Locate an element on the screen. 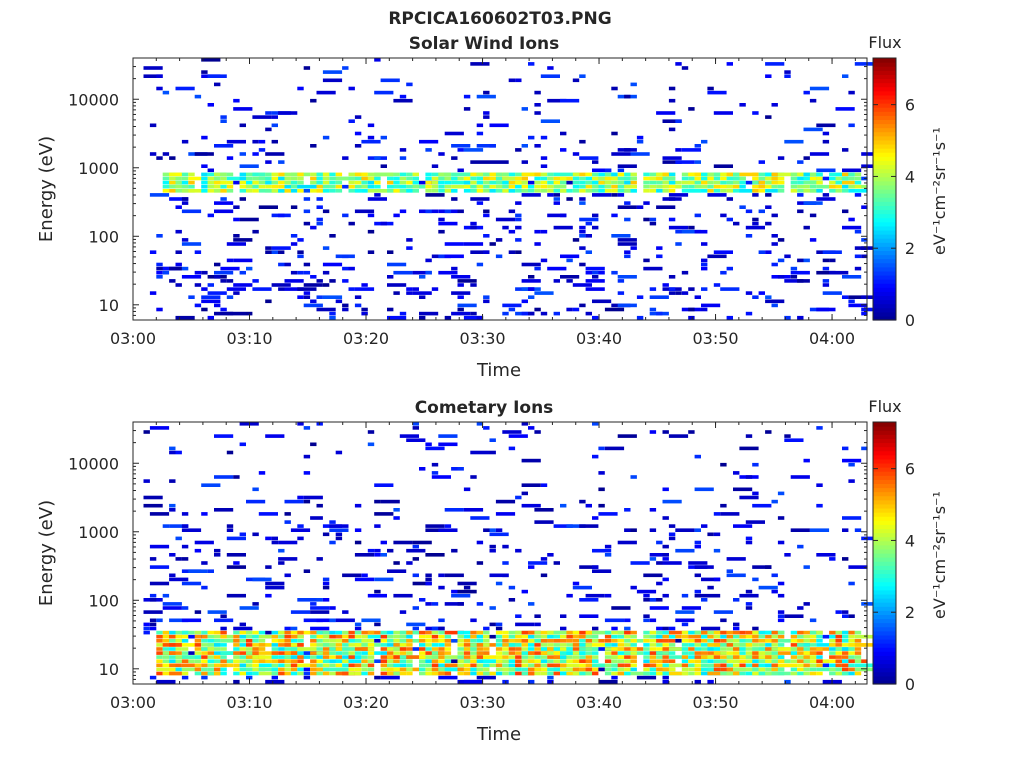  colorbar-tick-label: 4 is located at coordinates (910, 540).